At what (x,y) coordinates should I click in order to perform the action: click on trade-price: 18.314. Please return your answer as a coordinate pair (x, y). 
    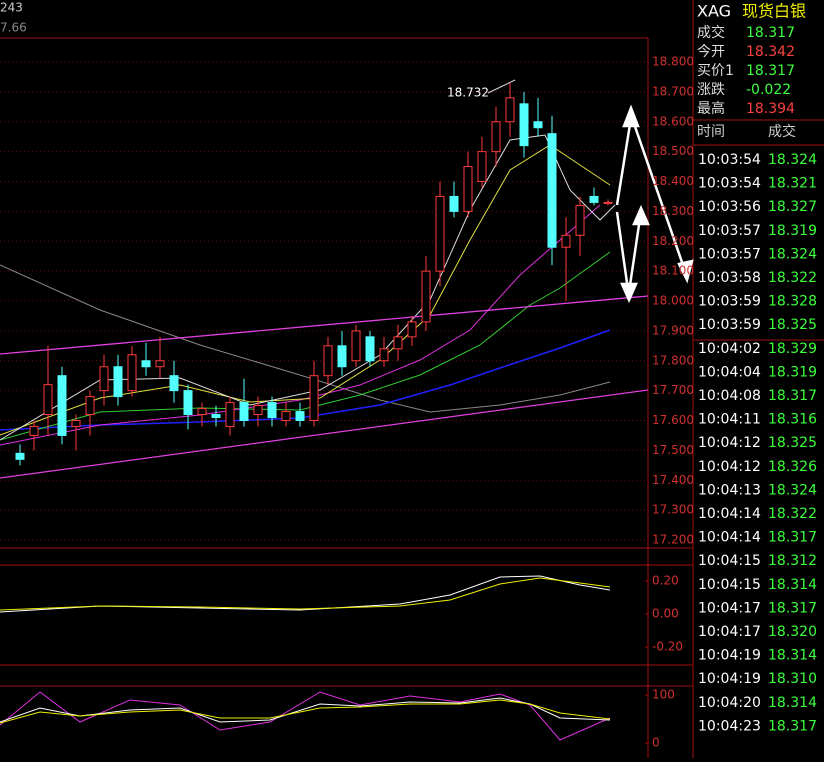
    Looking at the image, I should click on (792, 703).